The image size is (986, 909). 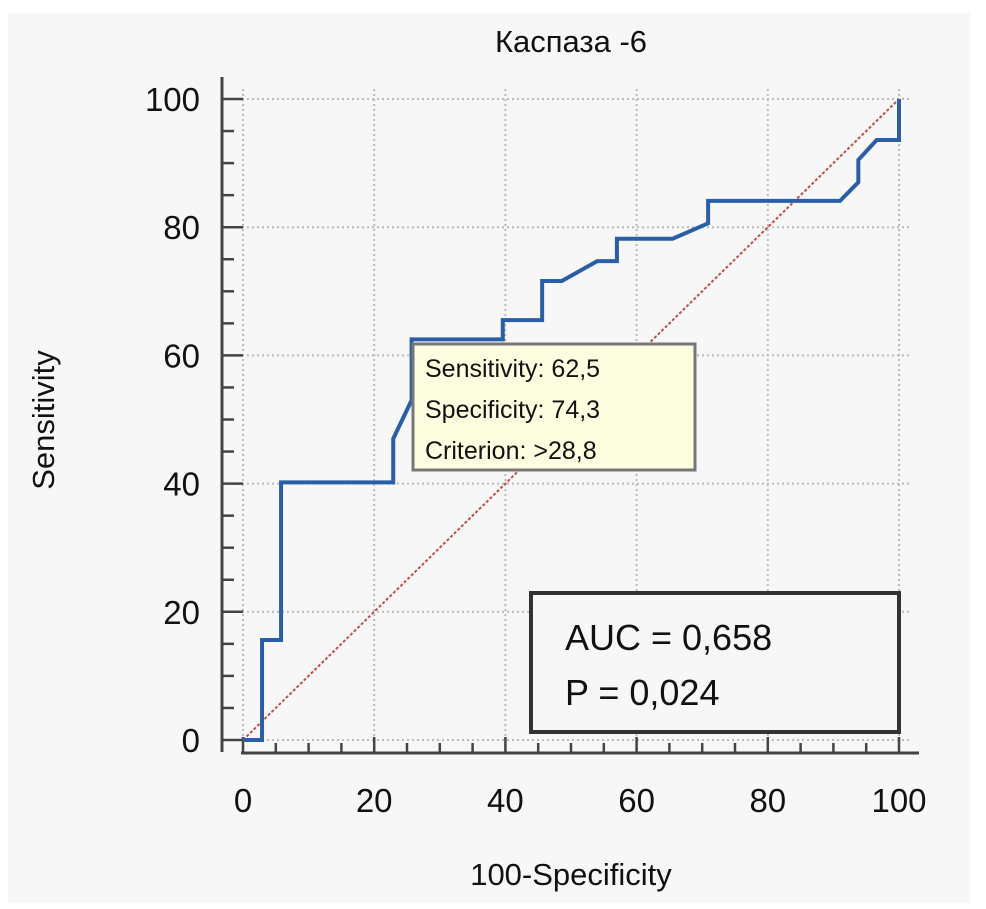 I want to click on tooltip-criterion: Criterion: >28,8, so click(x=511, y=451).